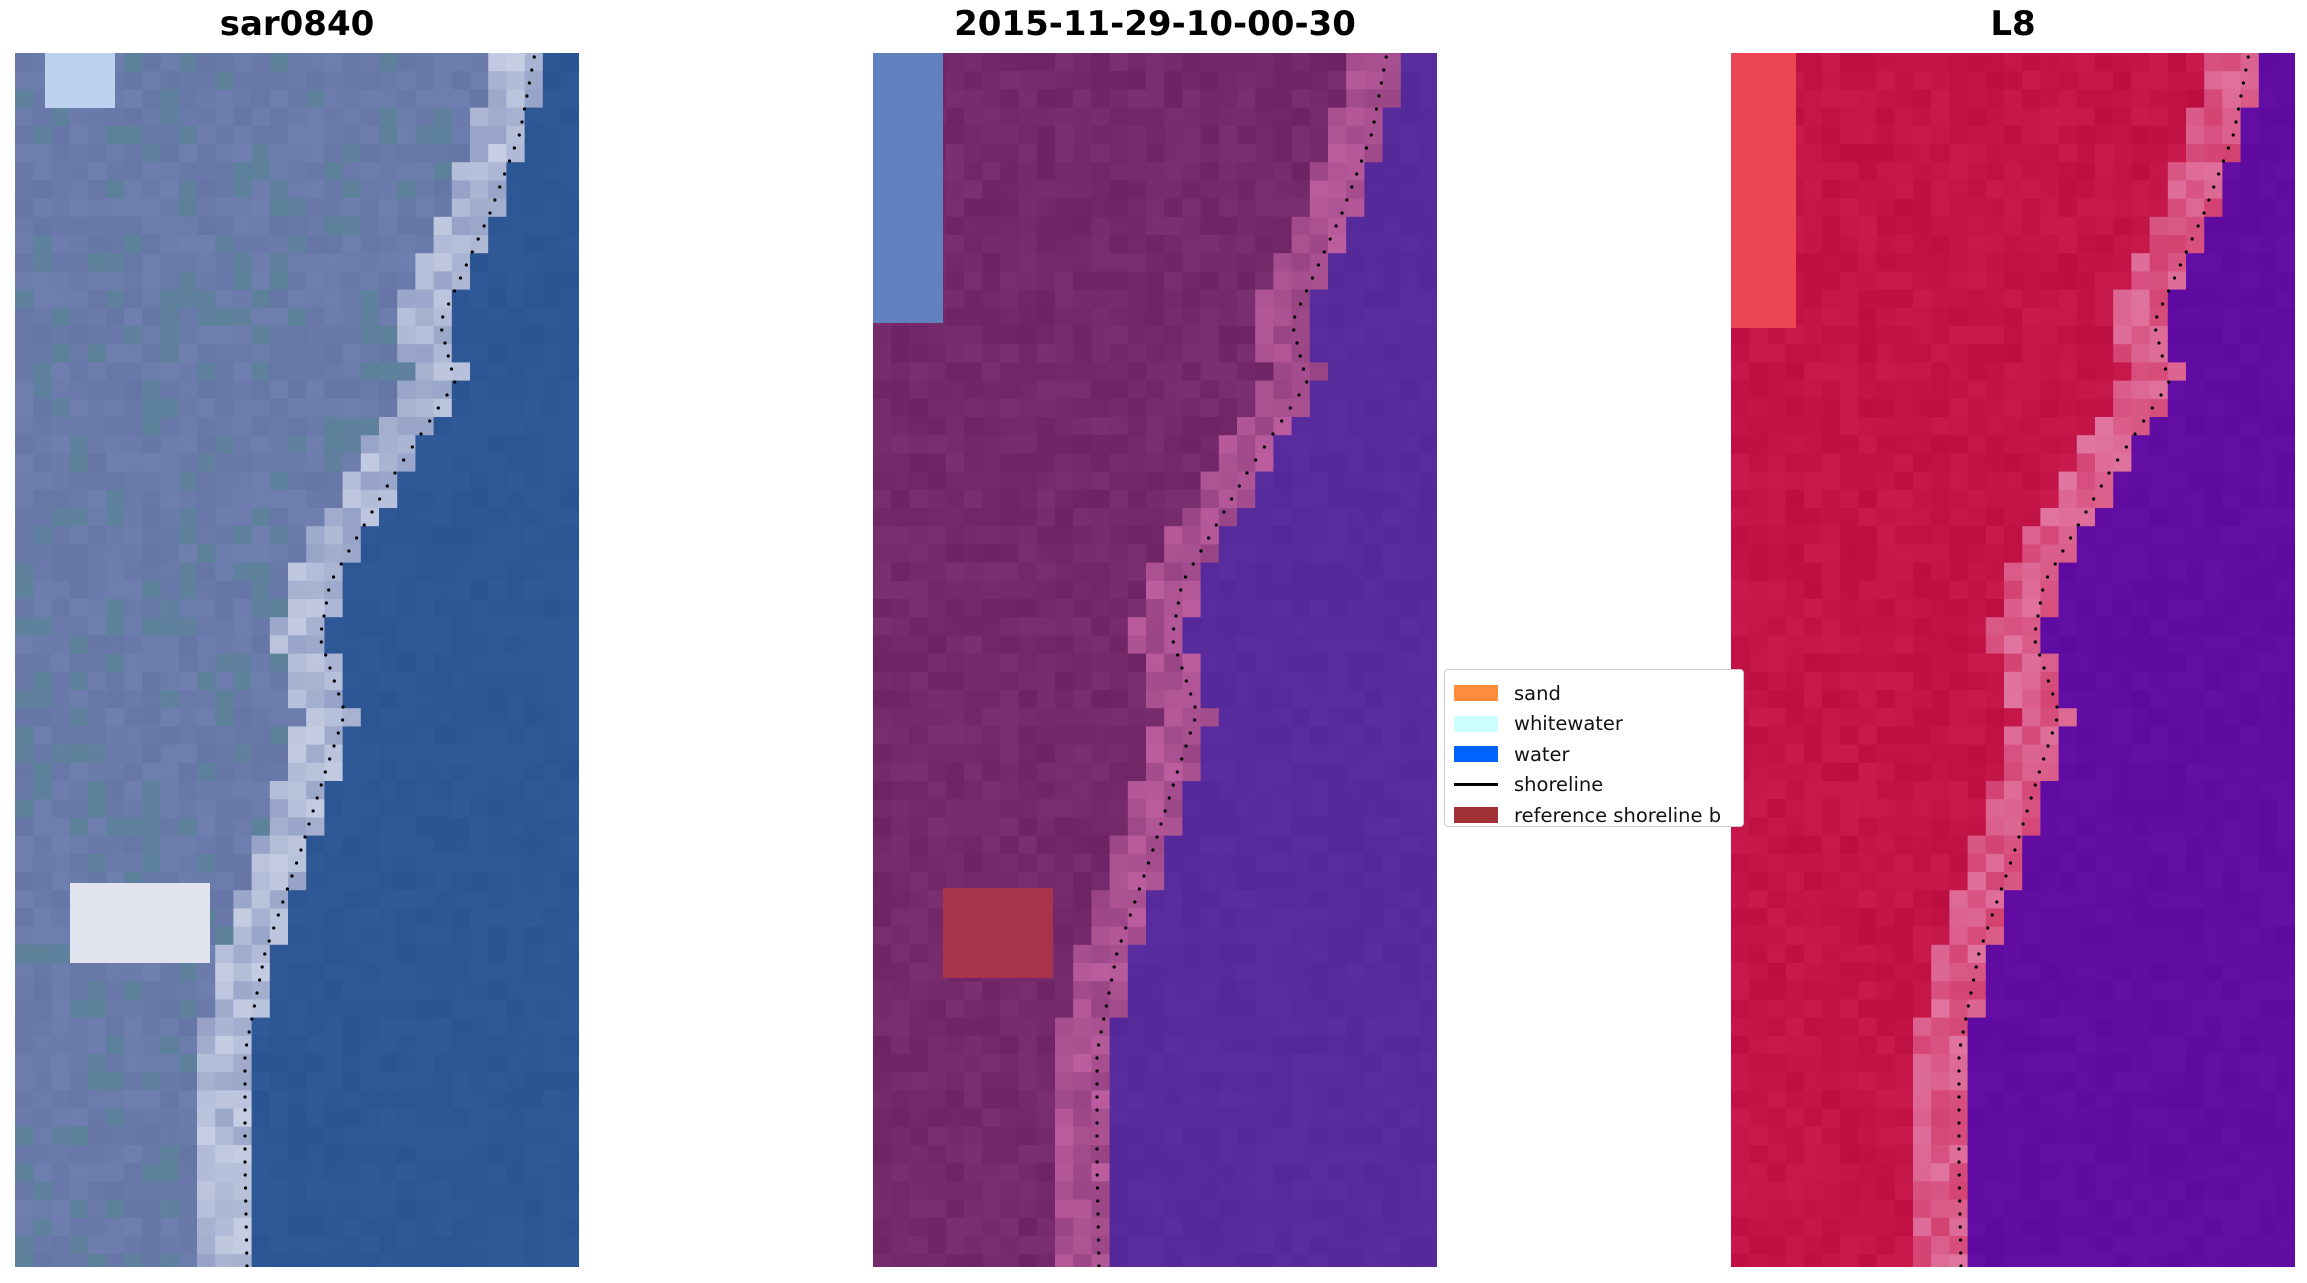 The height and width of the screenshot is (1283, 2307). What do you see at coordinates (1117, 954) in the screenshot?
I see `shoreline-dot` at bounding box center [1117, 954].